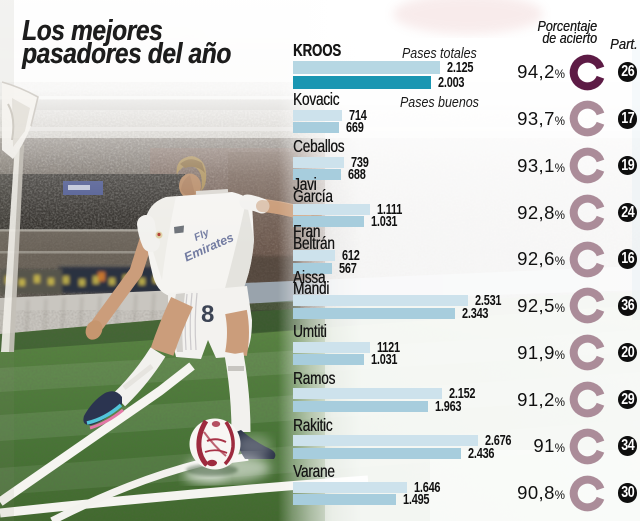 This screenshot has height=521, width=640. Describe the element at coordinates (207, 314) in the screenshot. I see `svg-text: 8` at that location.